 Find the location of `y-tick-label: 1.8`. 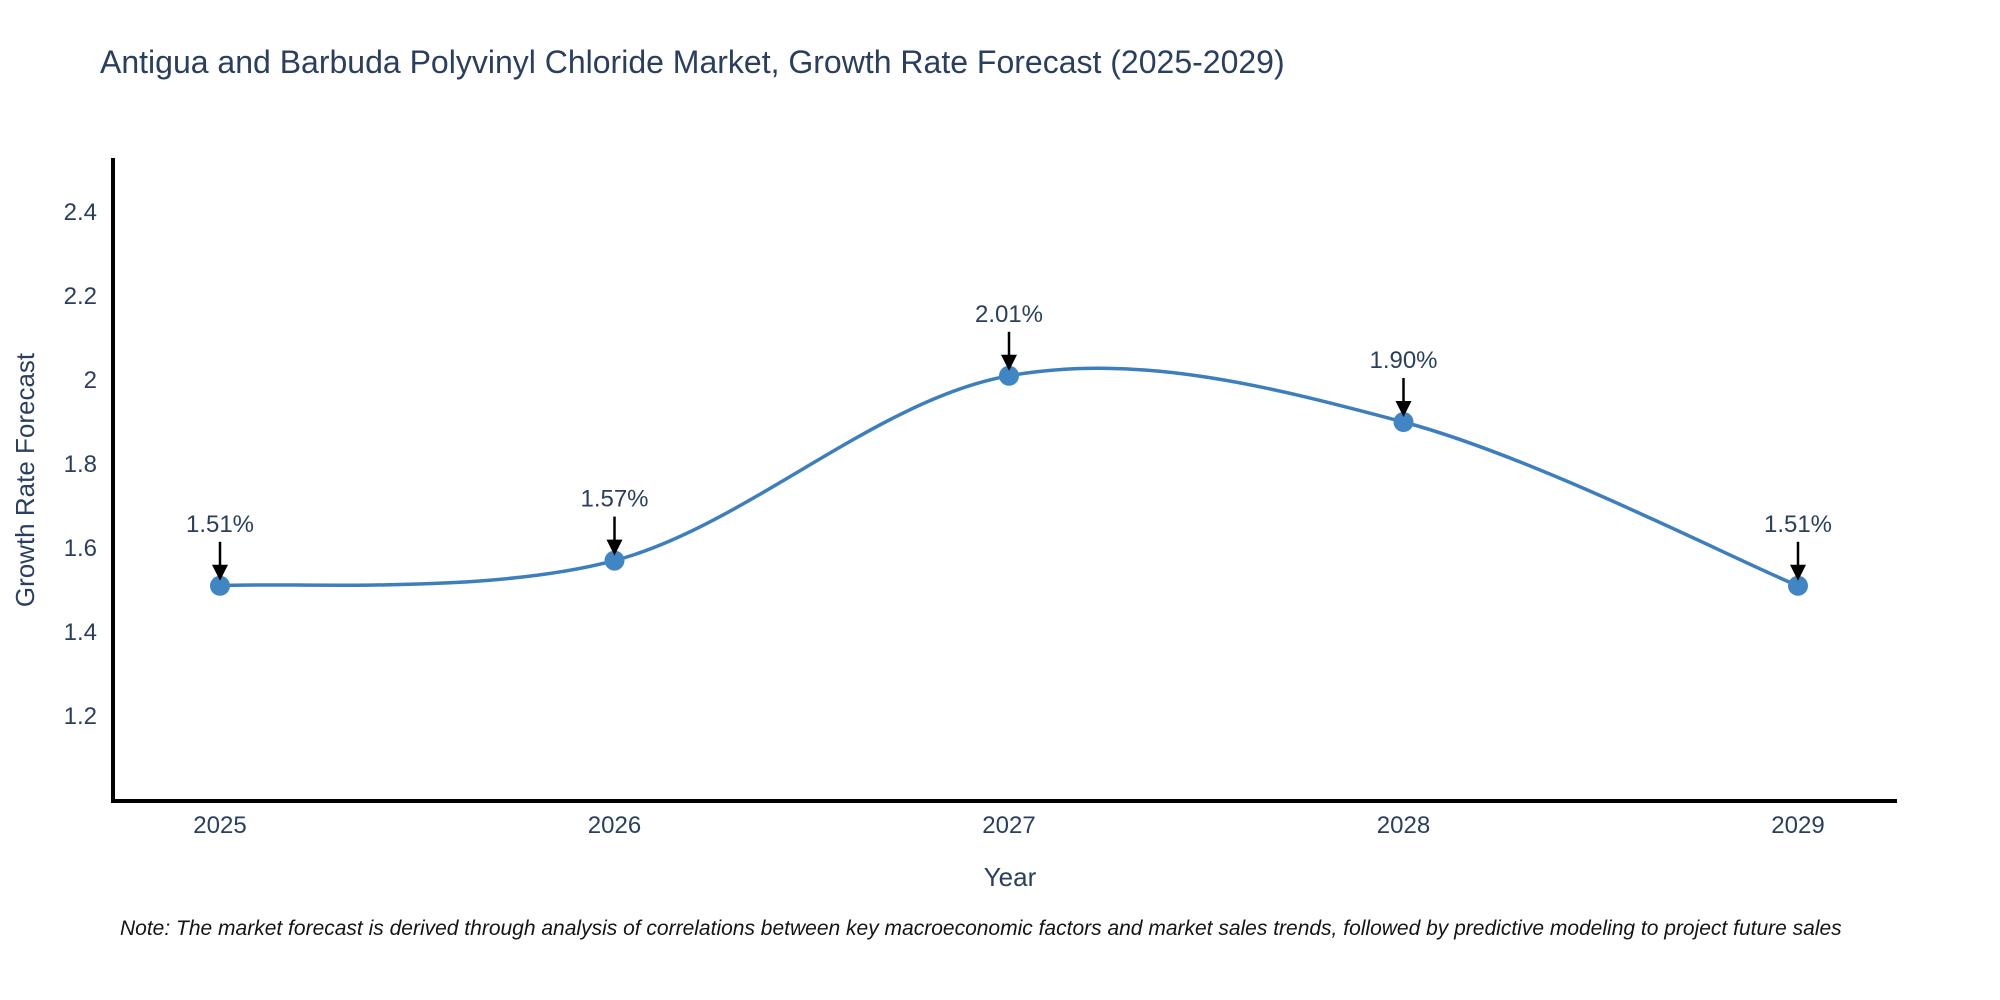

y-tick-label: 1.8 is located at coordinates (80, 464).